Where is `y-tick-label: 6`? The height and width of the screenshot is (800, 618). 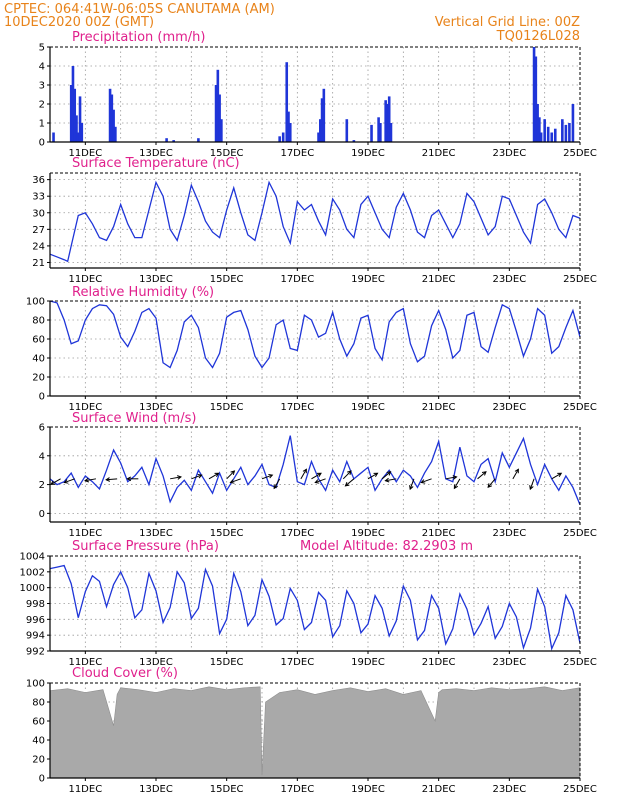
y-tick-label: 6 is located at coordinates (42, 428).